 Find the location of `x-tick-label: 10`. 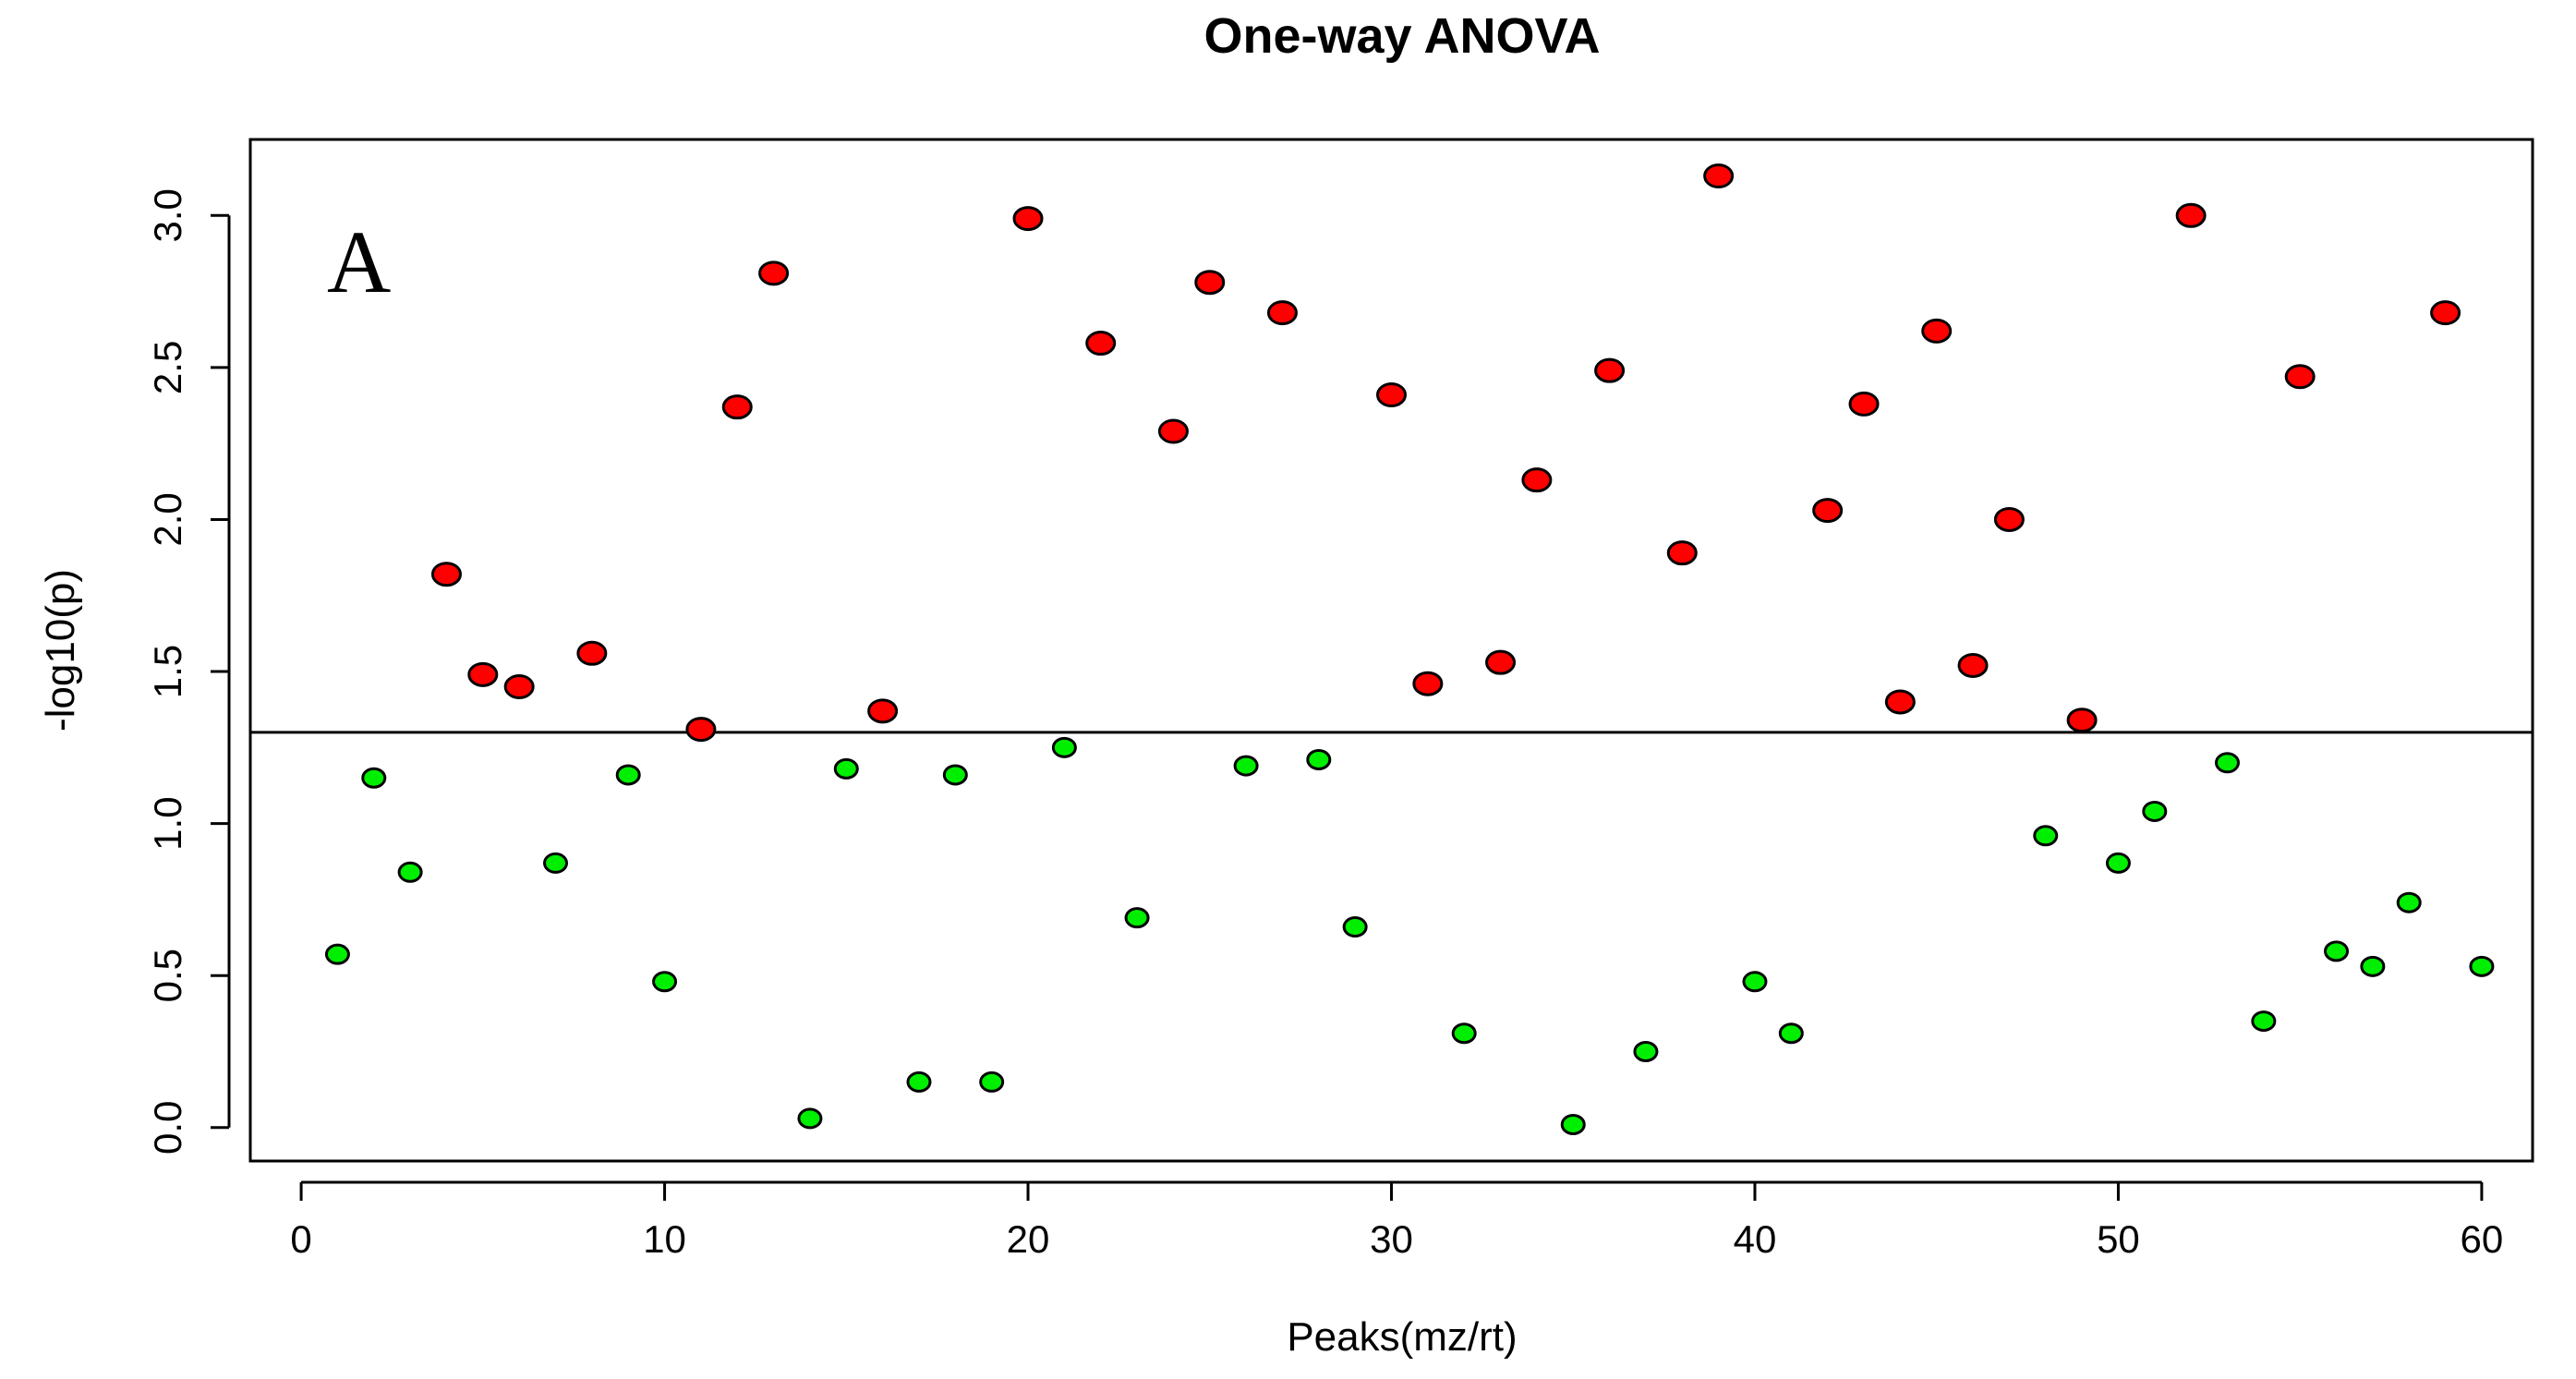

x-tick-label: 10 is located at coordinates (664, 1239).